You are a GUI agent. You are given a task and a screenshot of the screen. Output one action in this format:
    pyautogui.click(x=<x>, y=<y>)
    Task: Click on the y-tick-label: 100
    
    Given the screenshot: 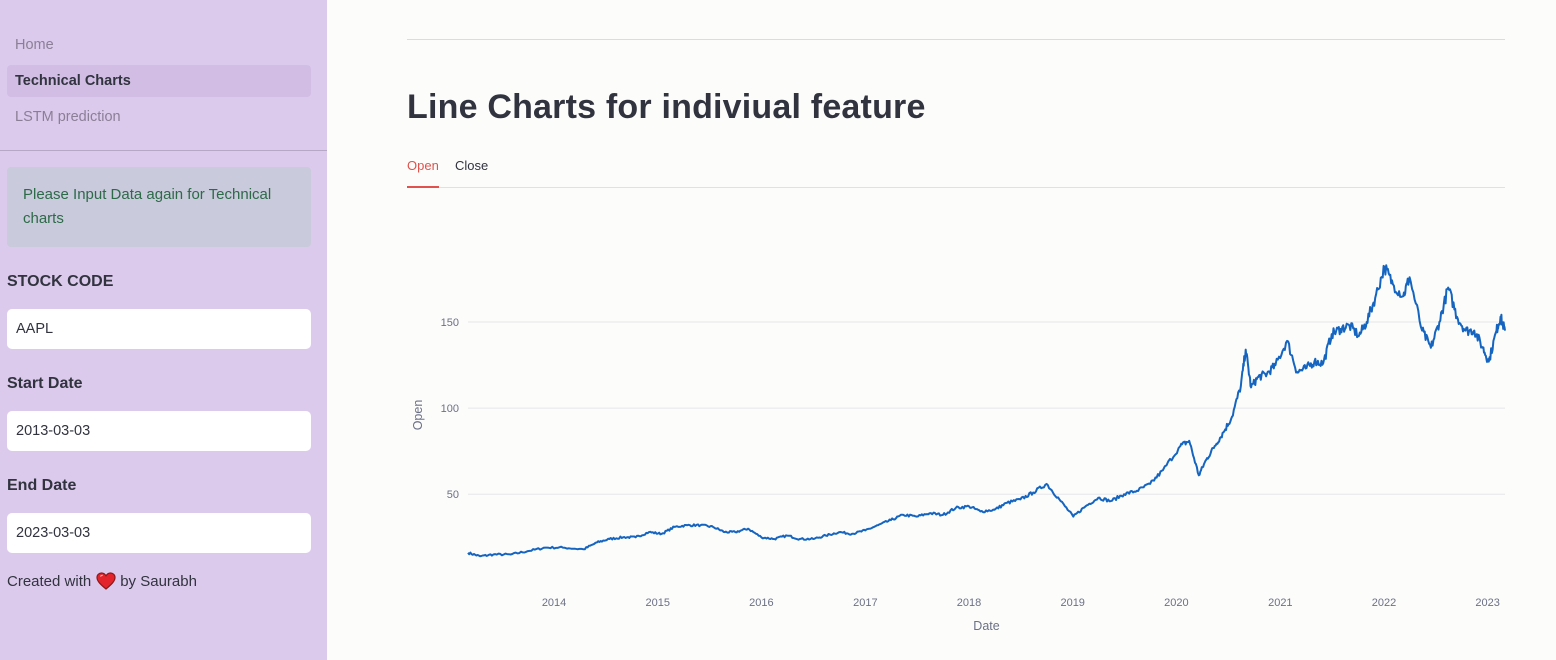 What is the action you would take?
    pyautogui.click(x=450, y=409)
    